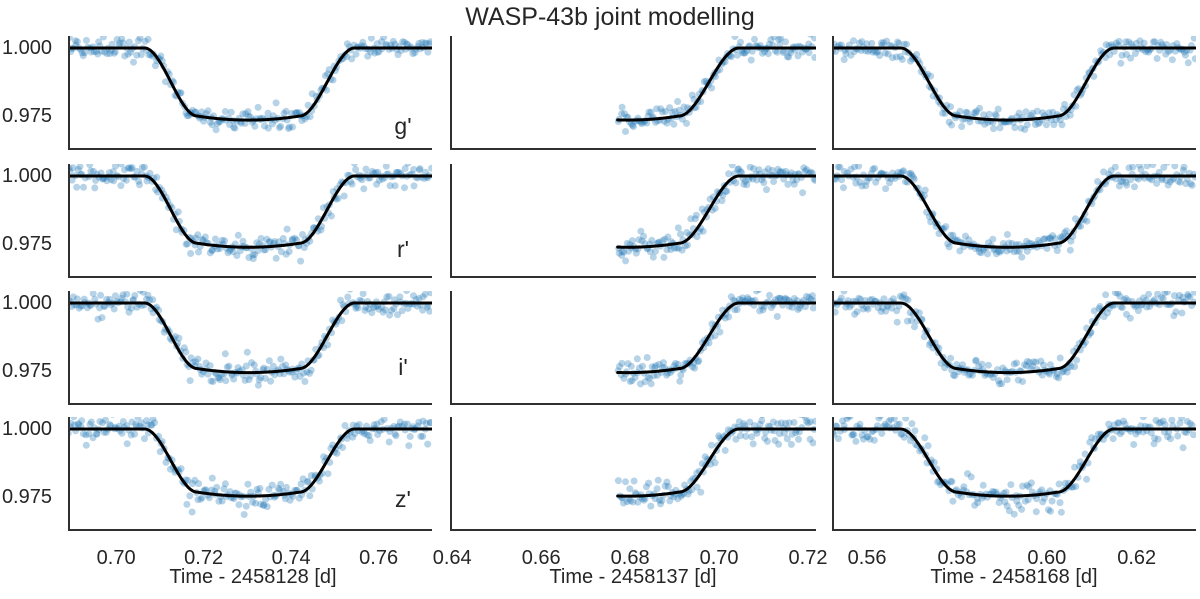  What do you see at coordinates (403, 499) in the screenshot?
I see `band-label-z: z'` at bounding box center [403, 499].